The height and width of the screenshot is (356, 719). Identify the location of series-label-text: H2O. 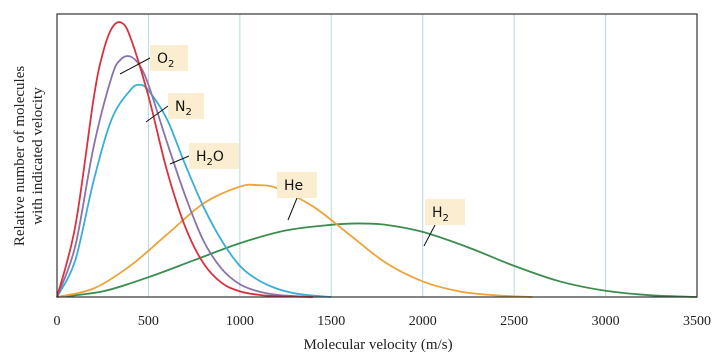
(210, 158).